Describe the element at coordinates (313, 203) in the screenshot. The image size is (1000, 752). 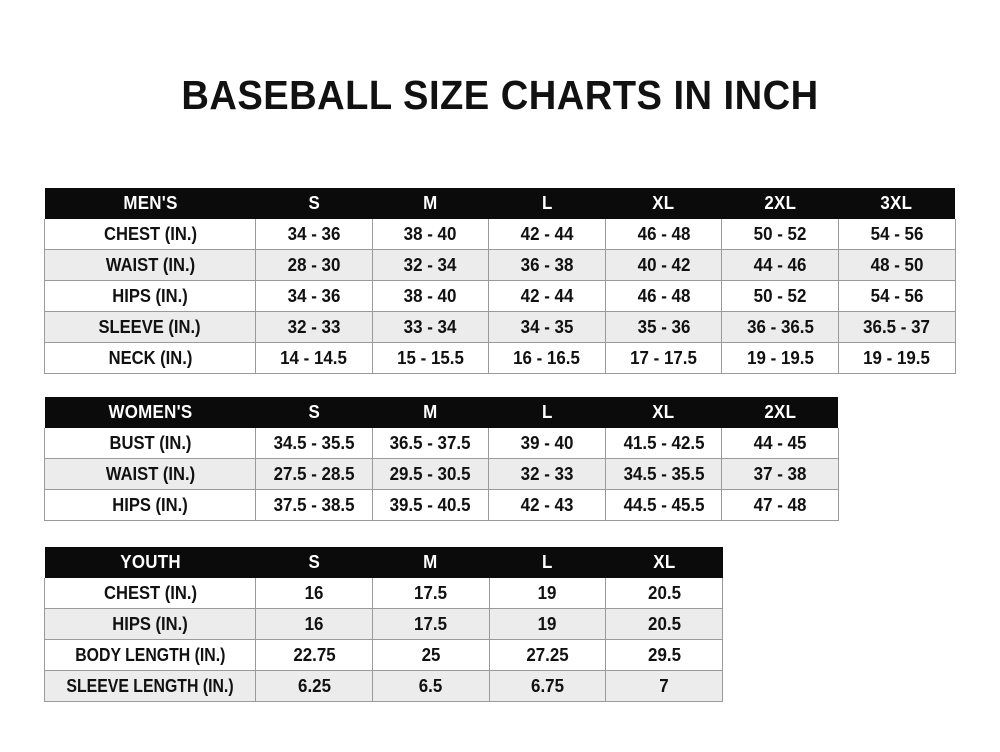
I see `mens-size-header-s: S` at that location.